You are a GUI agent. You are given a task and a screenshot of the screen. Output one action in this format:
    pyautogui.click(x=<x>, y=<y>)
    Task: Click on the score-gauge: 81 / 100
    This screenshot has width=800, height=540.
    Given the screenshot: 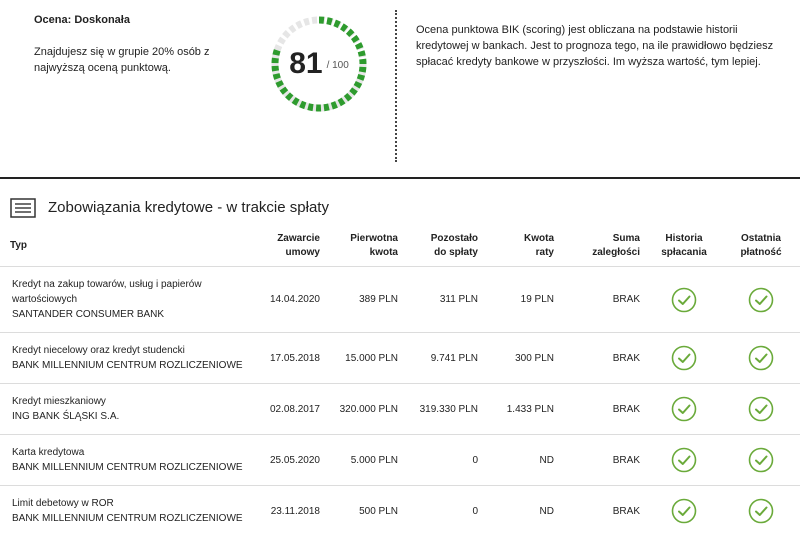 What is the action you would take?
    pyautogui.click(x=319, y=64)
    